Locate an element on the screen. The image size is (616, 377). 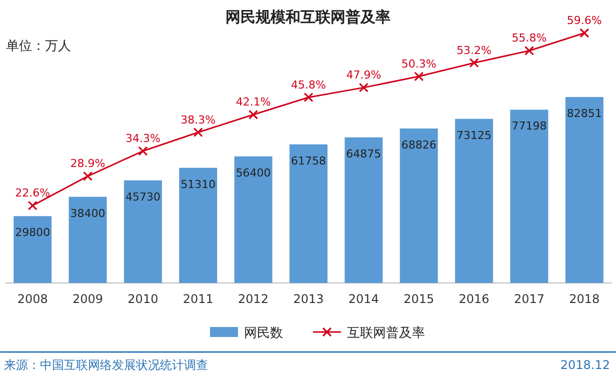
x-tick-label: 2016 is located at coordinates (474, 299).